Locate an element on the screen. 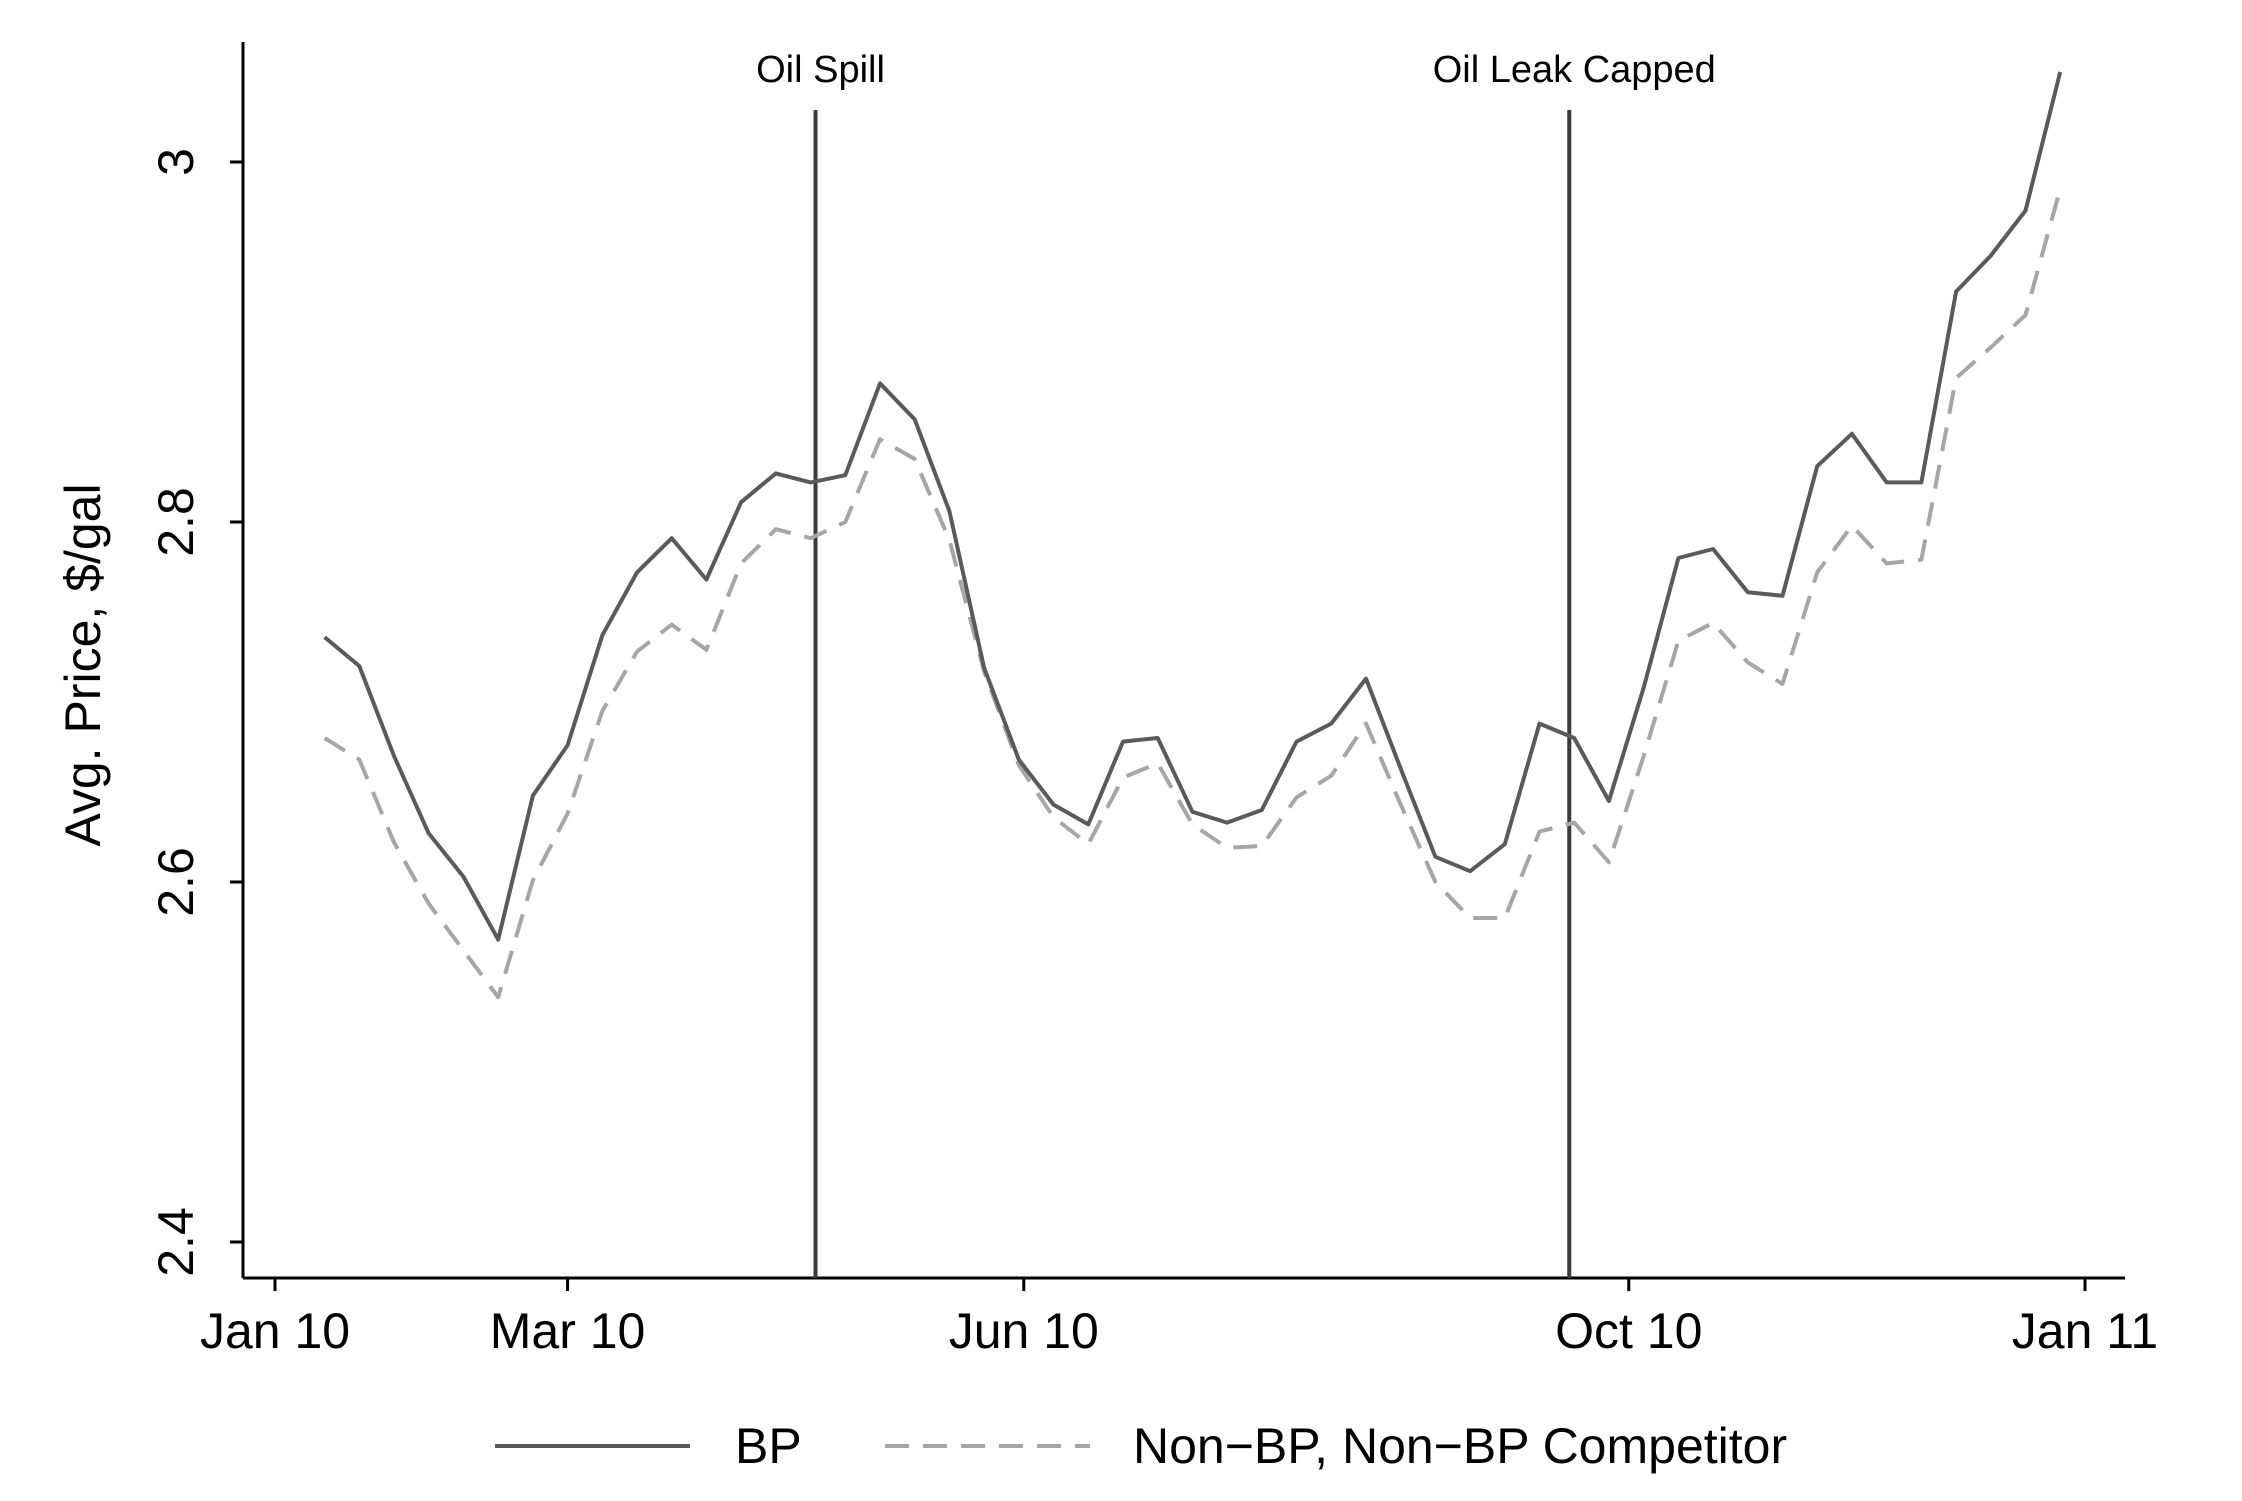 The height and width of the screenshot is (1501, 2242). legend: BP Non−BP, Non−BP Competitor is located at coordinates (1141, 1446).